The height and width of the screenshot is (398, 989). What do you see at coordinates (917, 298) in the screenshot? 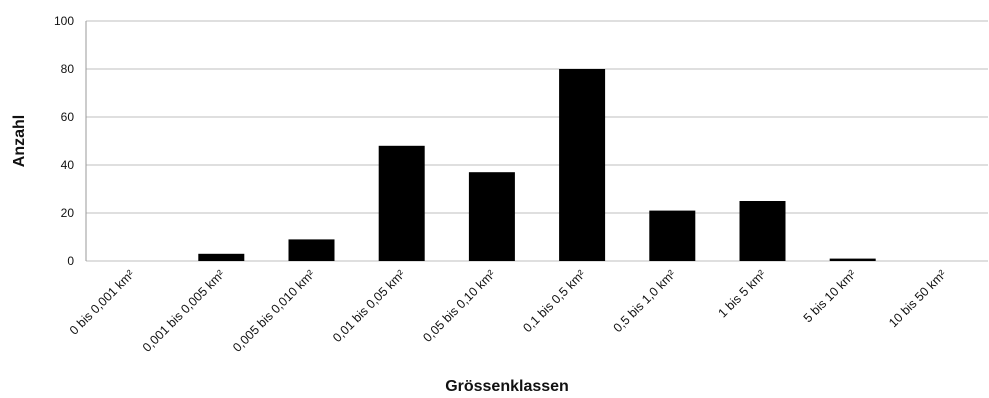
I see `x-tick-label: 10 bis 50 km²` at bounding box center [917, 298].